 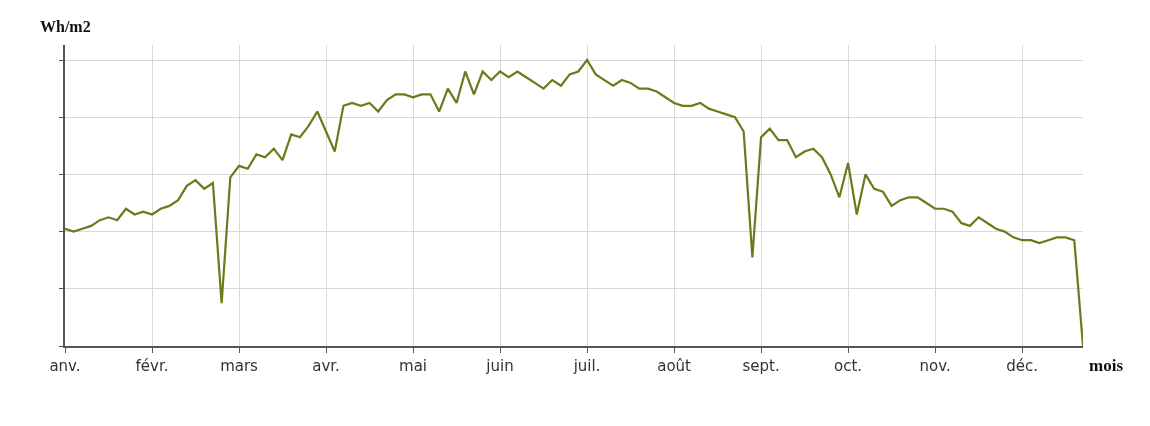 I want to click on x-tick-label: sept., so click(x=761, y=366).